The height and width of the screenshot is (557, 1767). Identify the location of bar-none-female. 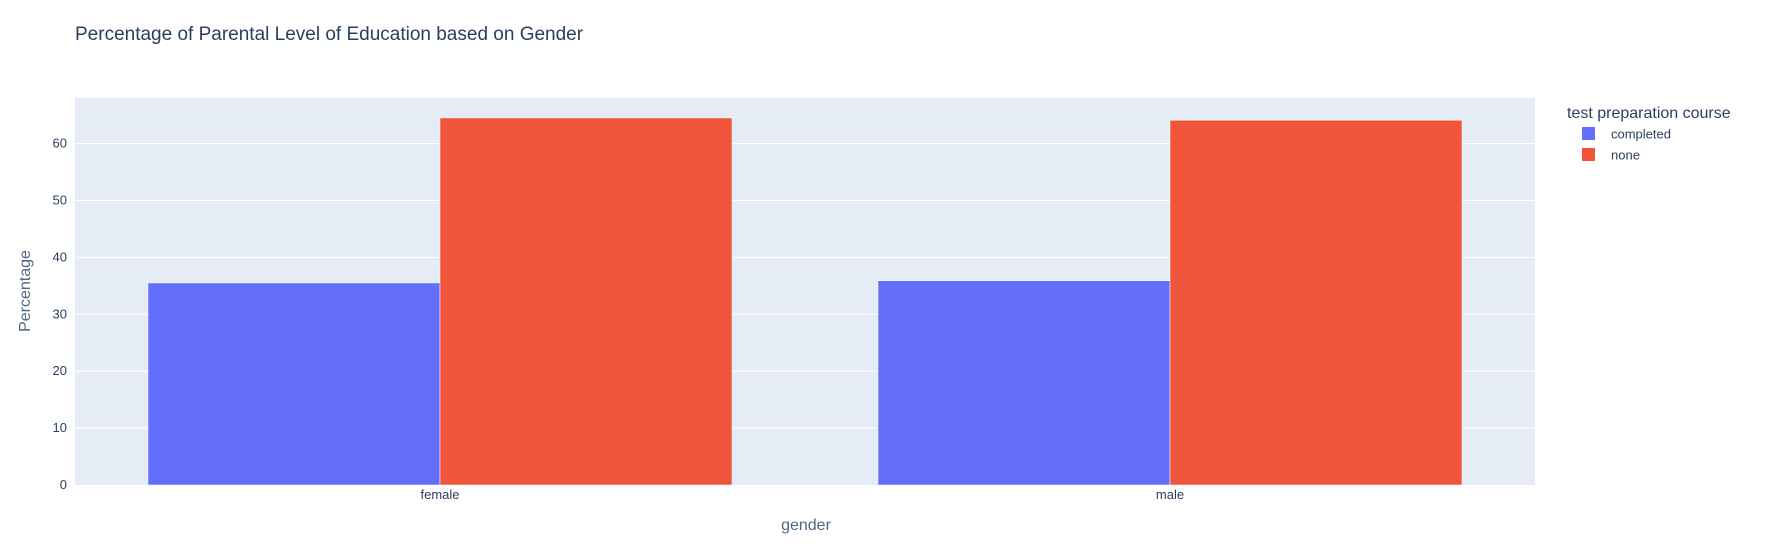
(586, 301).